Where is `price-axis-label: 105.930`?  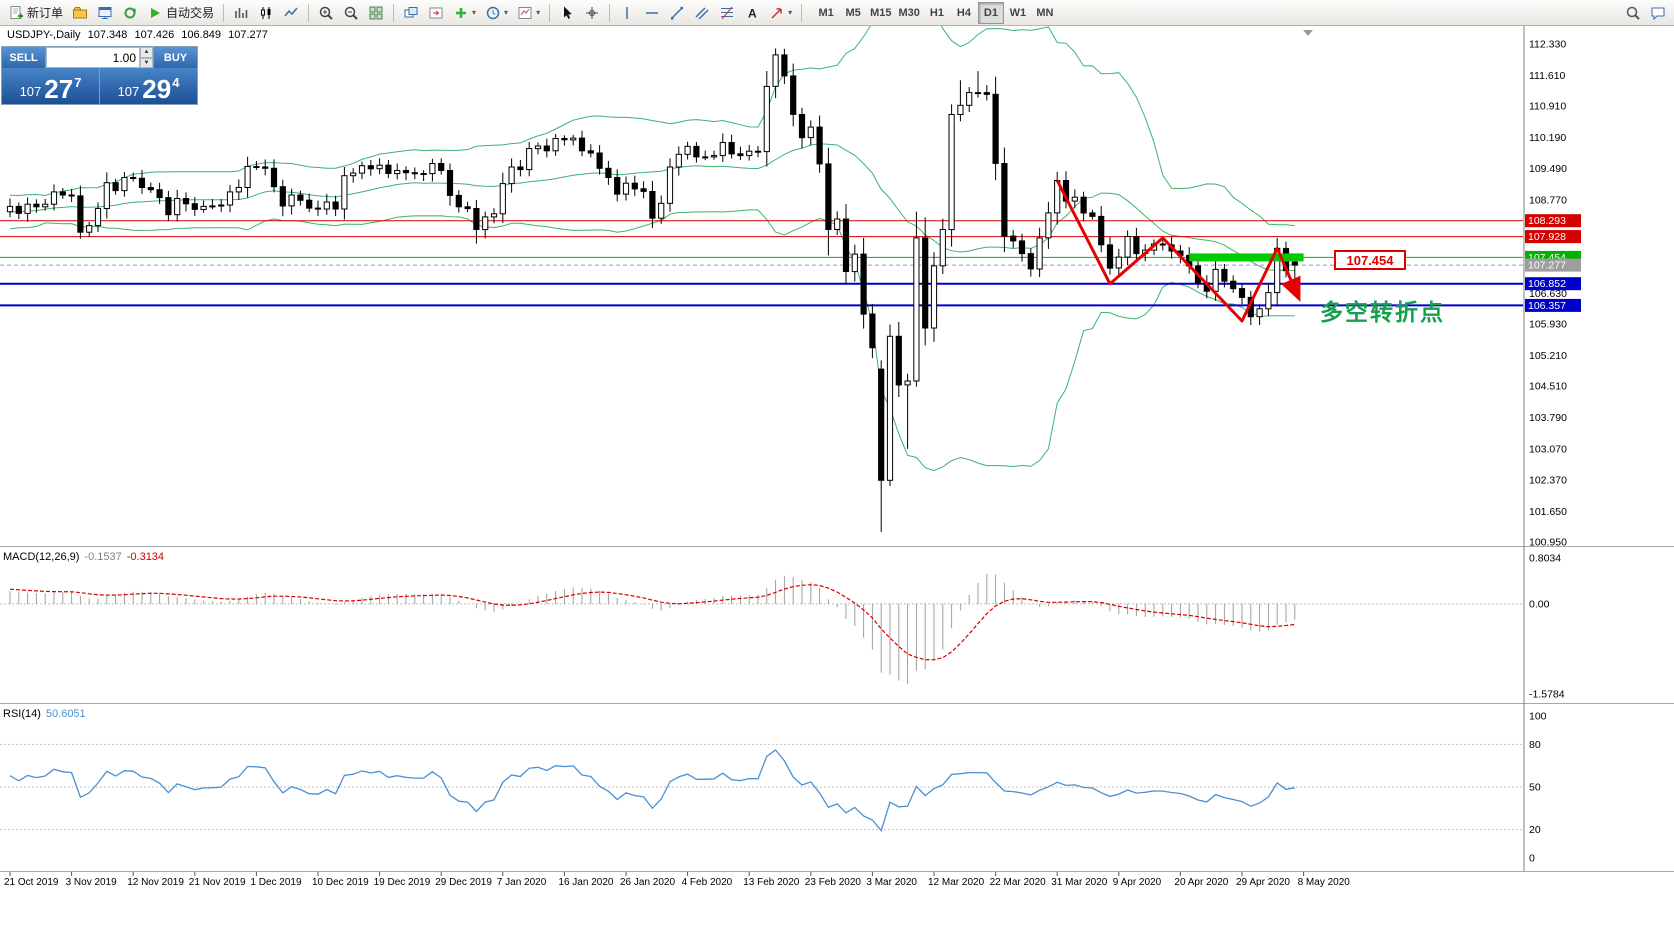
price-axis-label: 105.930 is located at coordinates (1548, 325).